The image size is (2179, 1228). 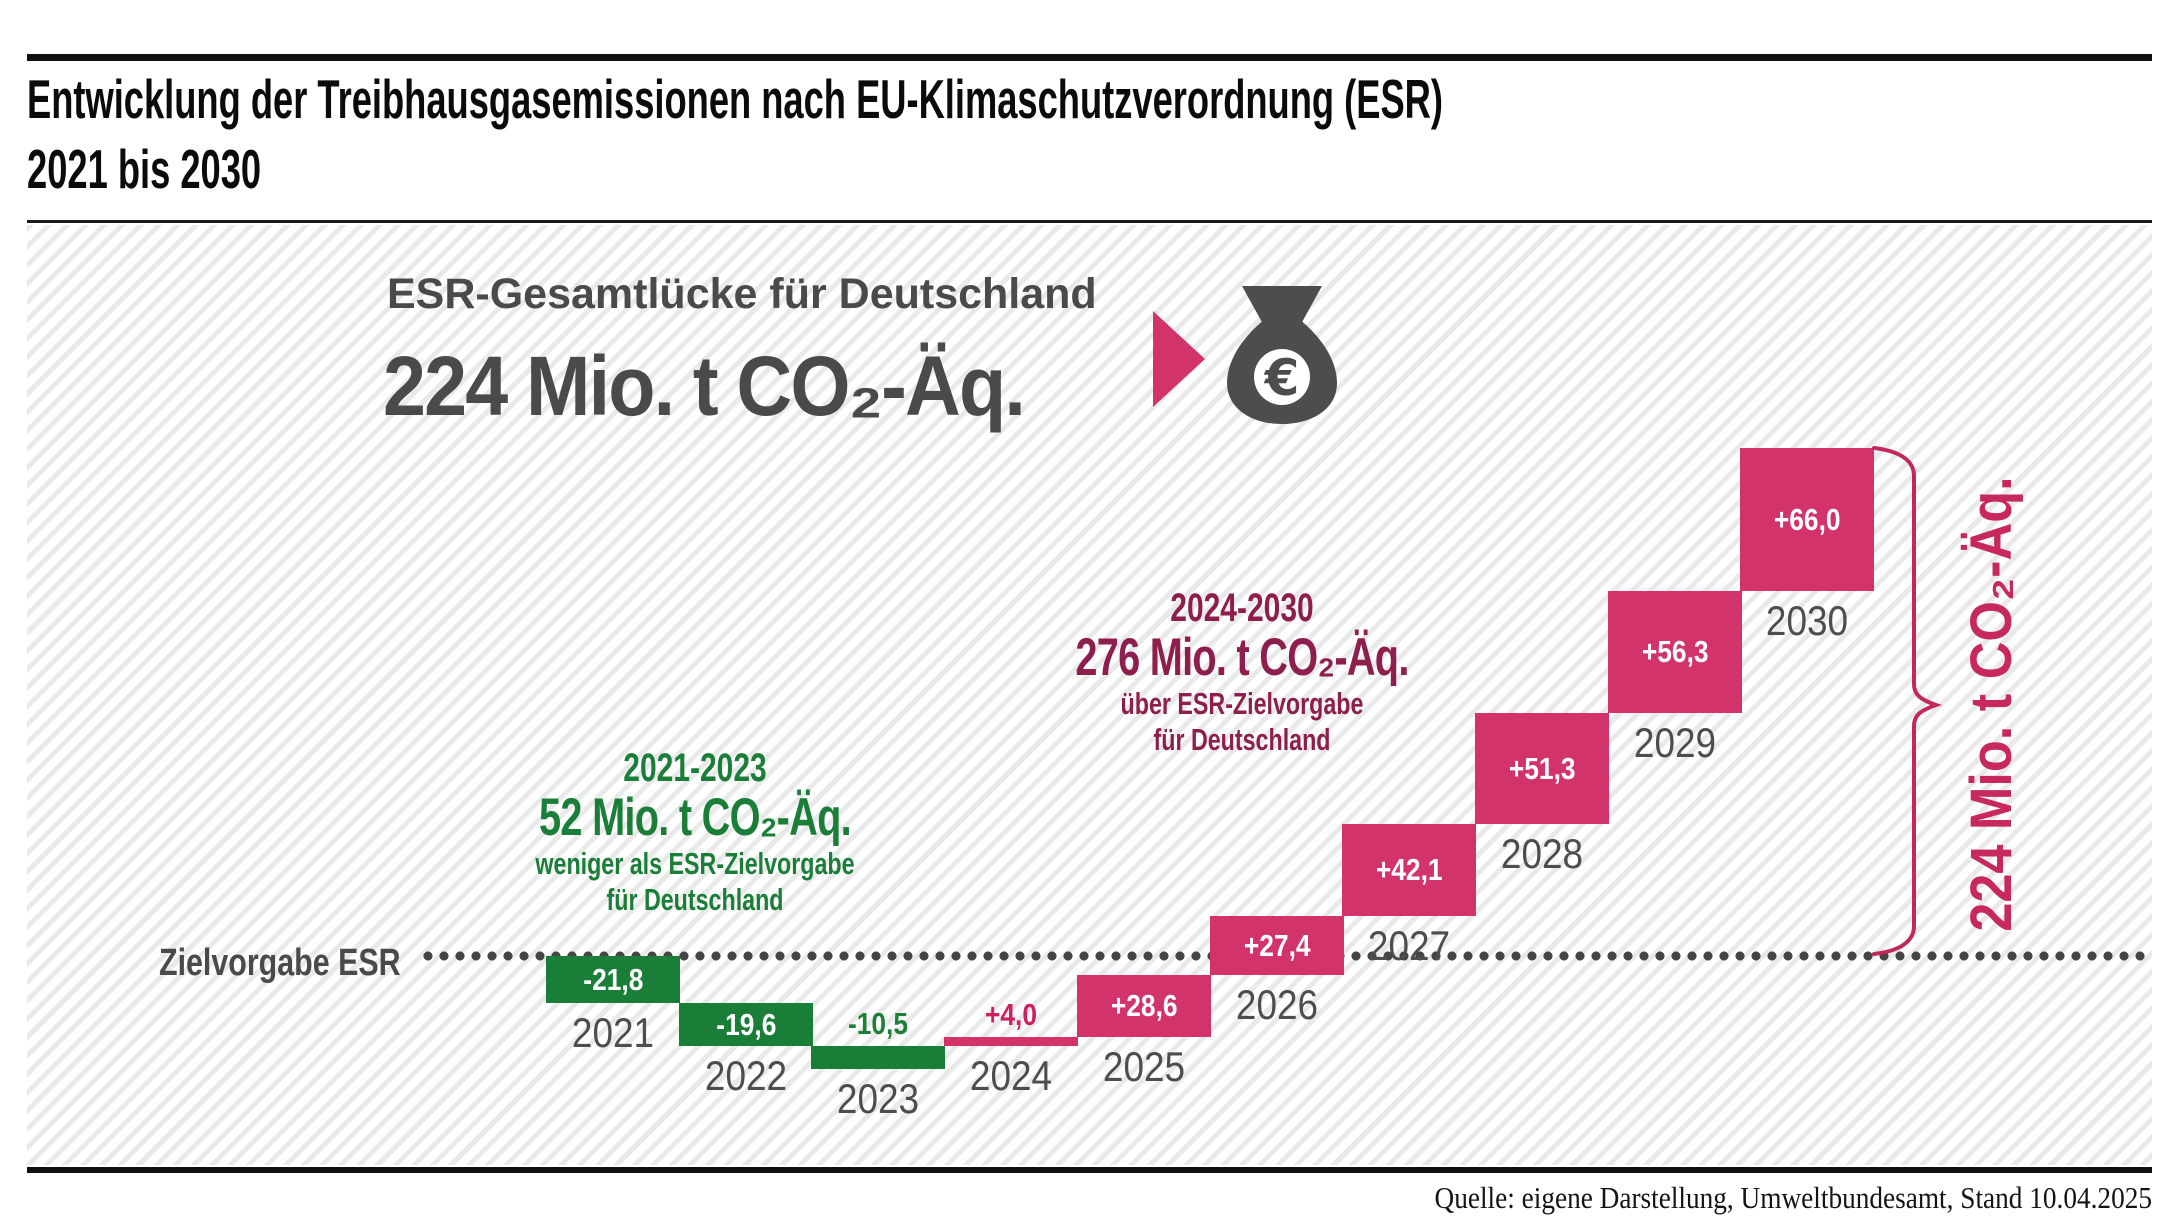 What do you see at coordinates (1991, 704) in the screenshot?
I see `total-vertical-label: 224 Mio. t CO₂-Äq.` at bounding box center [1991, 704].